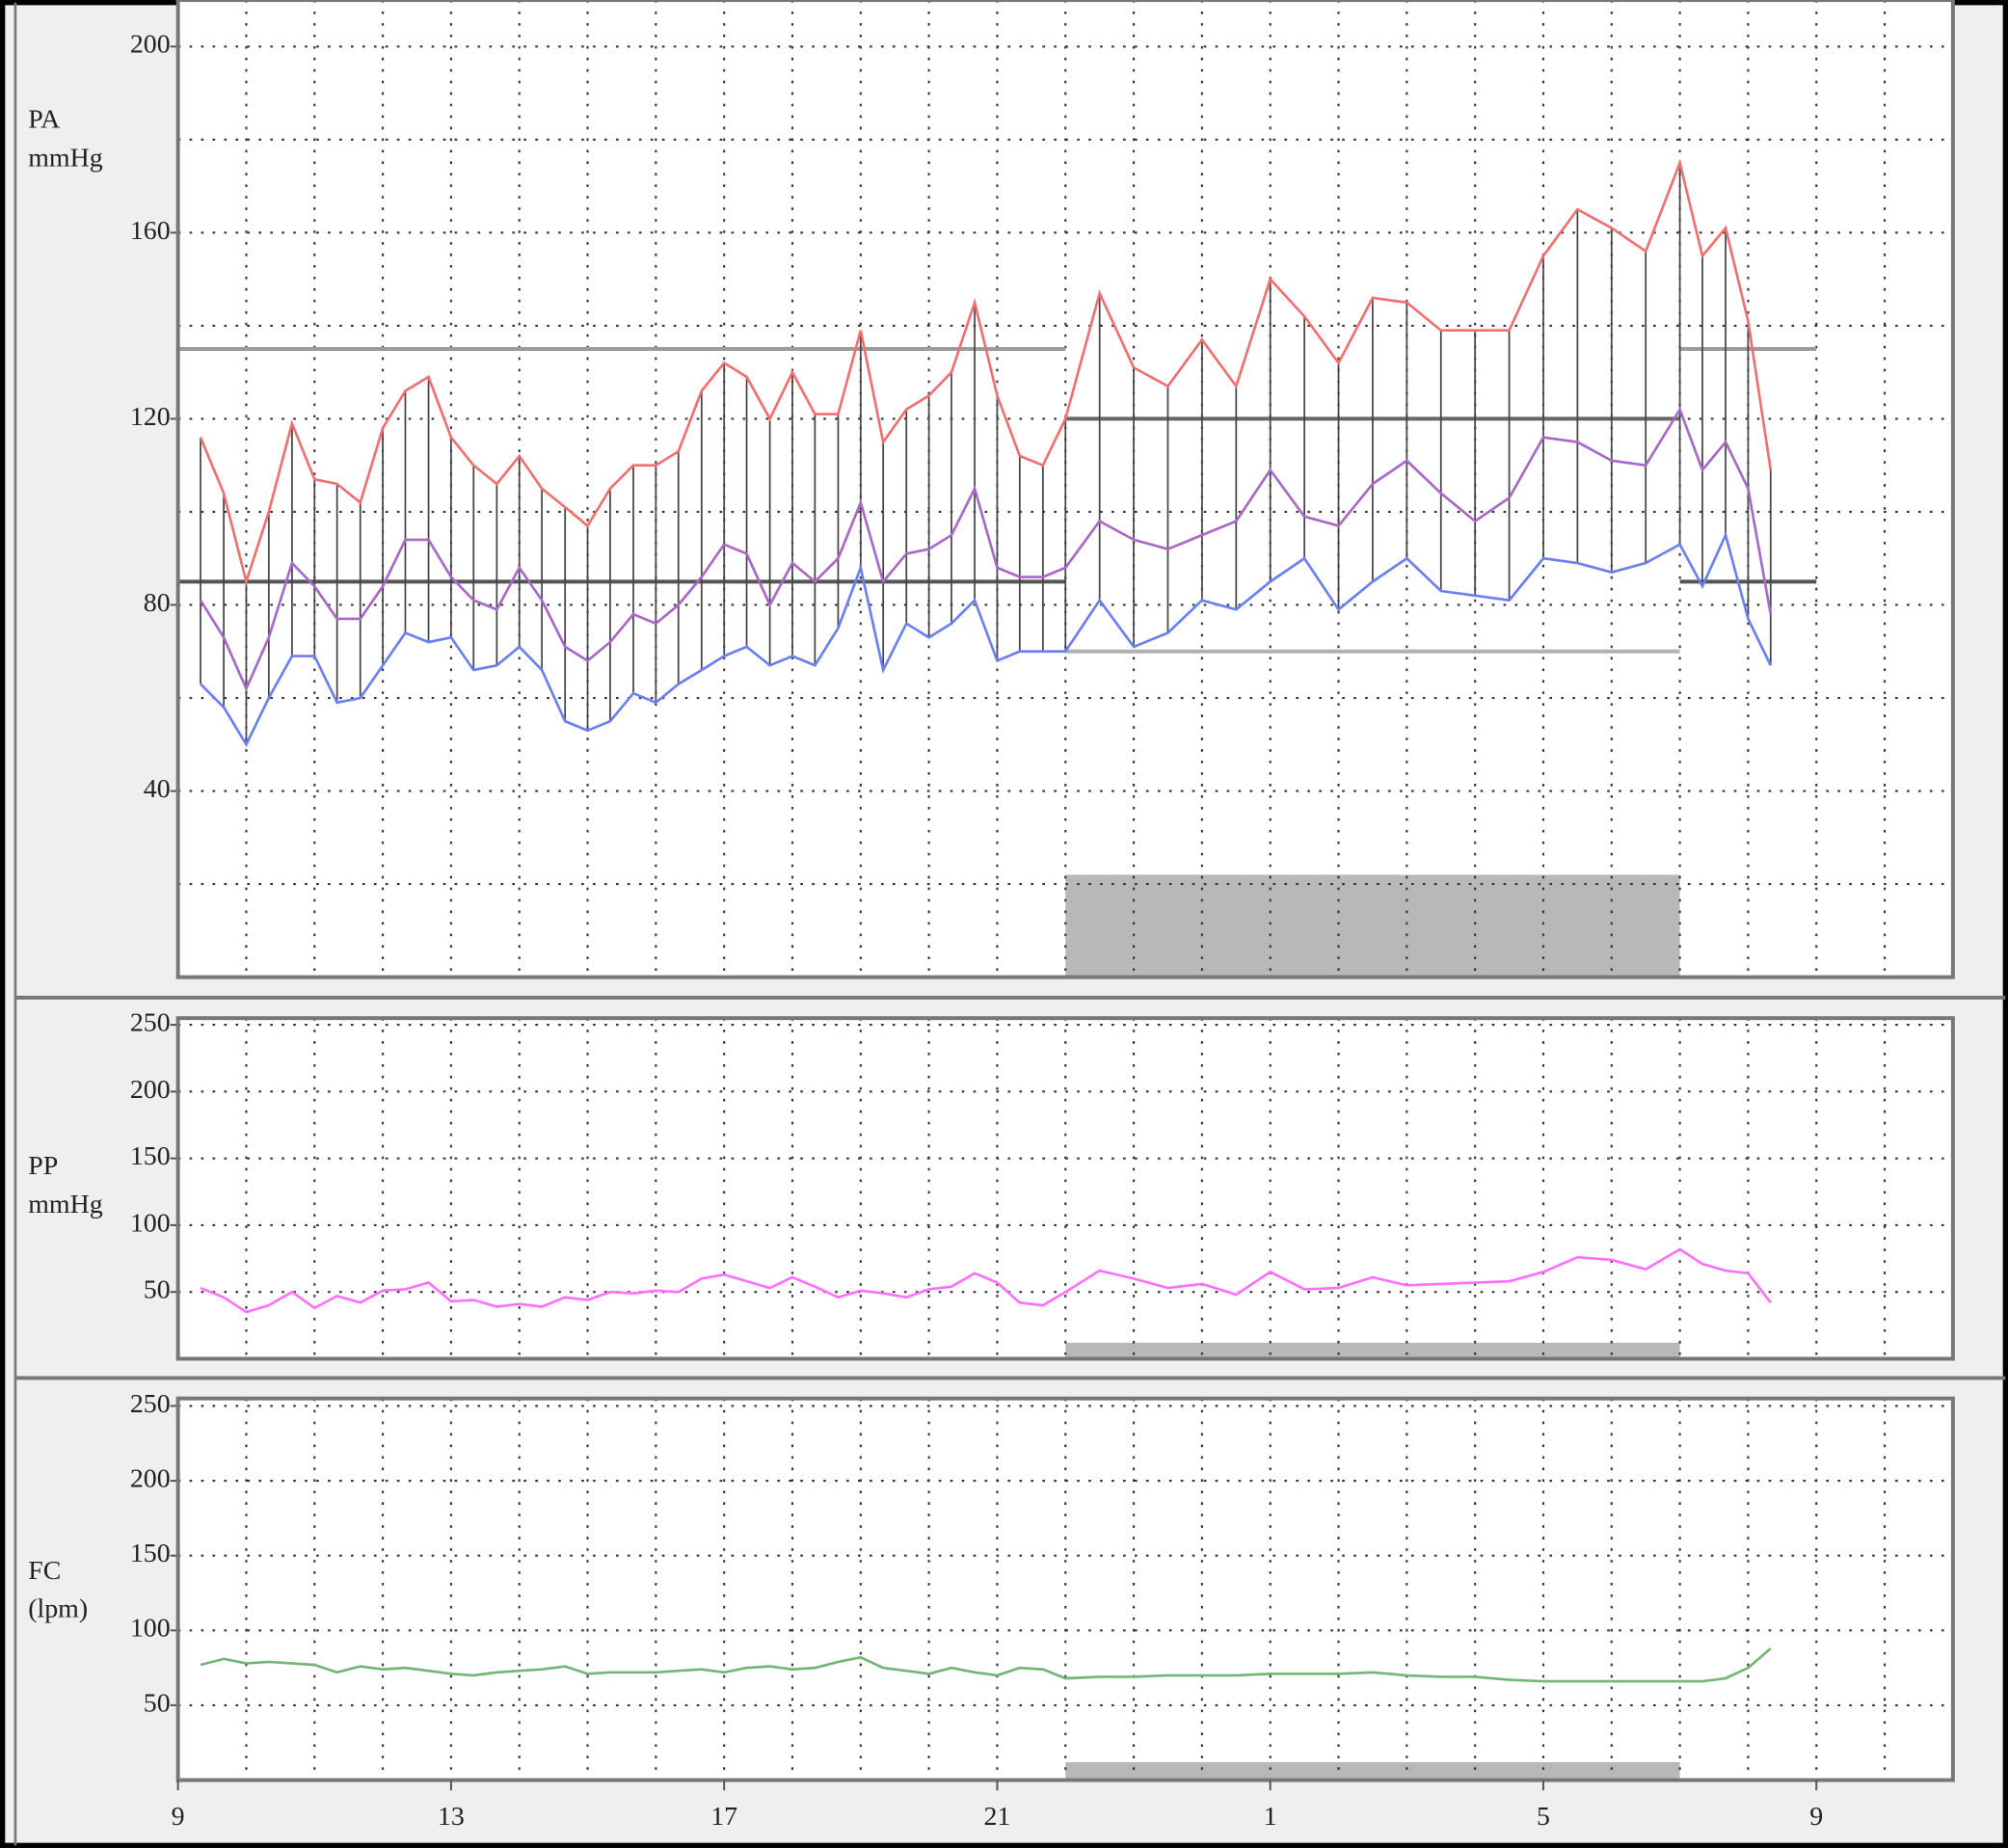 The image size is (2008, 1848). What do you see at coordinates (1270, 1817) in the screenshot?
I see `x-tick-label: 1` at bounding box center [1270, 1817].